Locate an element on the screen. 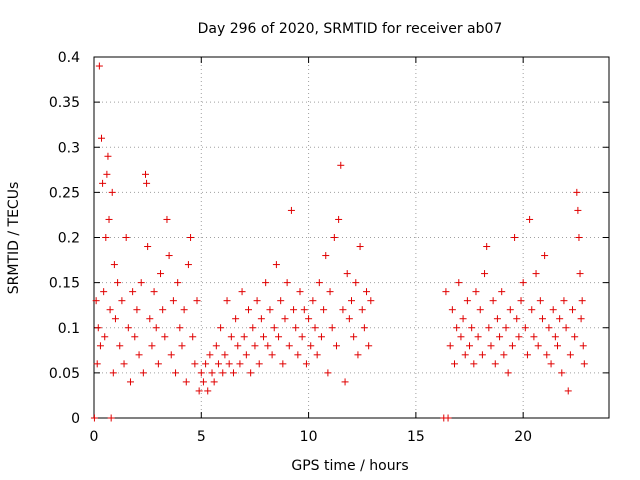  y-tick-label: 0.25 is located at coordinates (64, 193).